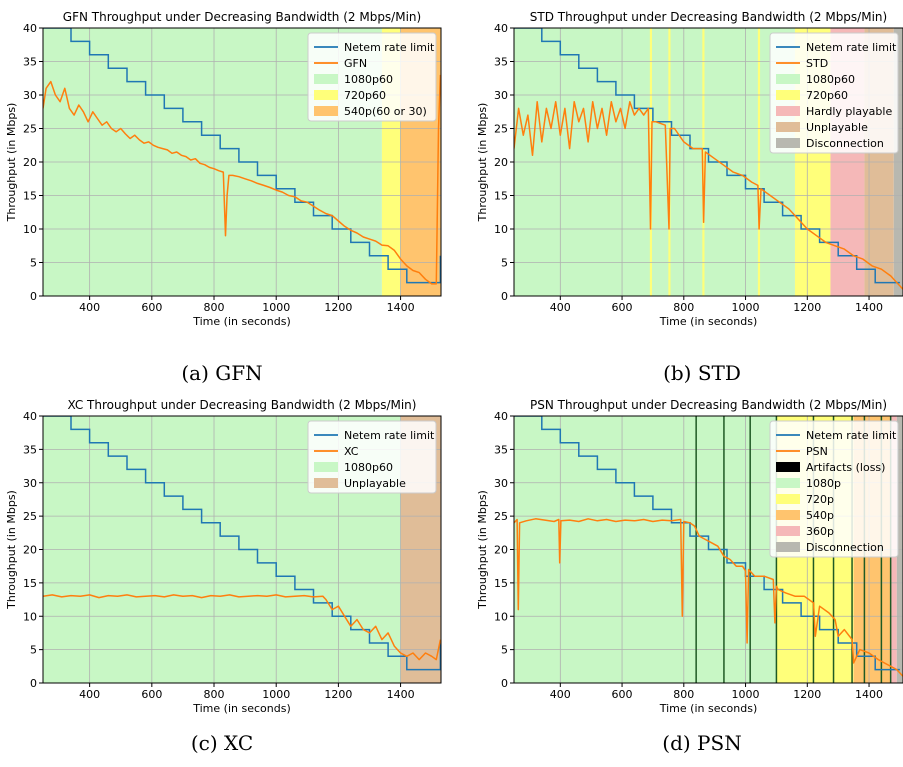 The height and width of the screenshot is (767, 903). I want to click on legend-label: 720p60, so click(827, 95).